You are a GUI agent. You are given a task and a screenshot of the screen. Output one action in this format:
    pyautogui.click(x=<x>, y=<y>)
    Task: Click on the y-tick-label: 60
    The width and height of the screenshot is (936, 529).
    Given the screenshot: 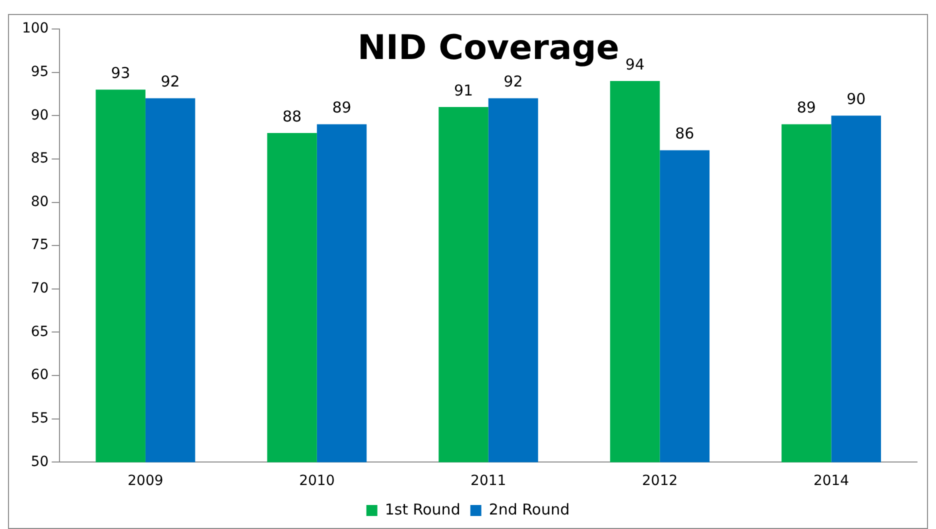 What is the action you would take?
    pyautogui.click(x=39, y=375)
    